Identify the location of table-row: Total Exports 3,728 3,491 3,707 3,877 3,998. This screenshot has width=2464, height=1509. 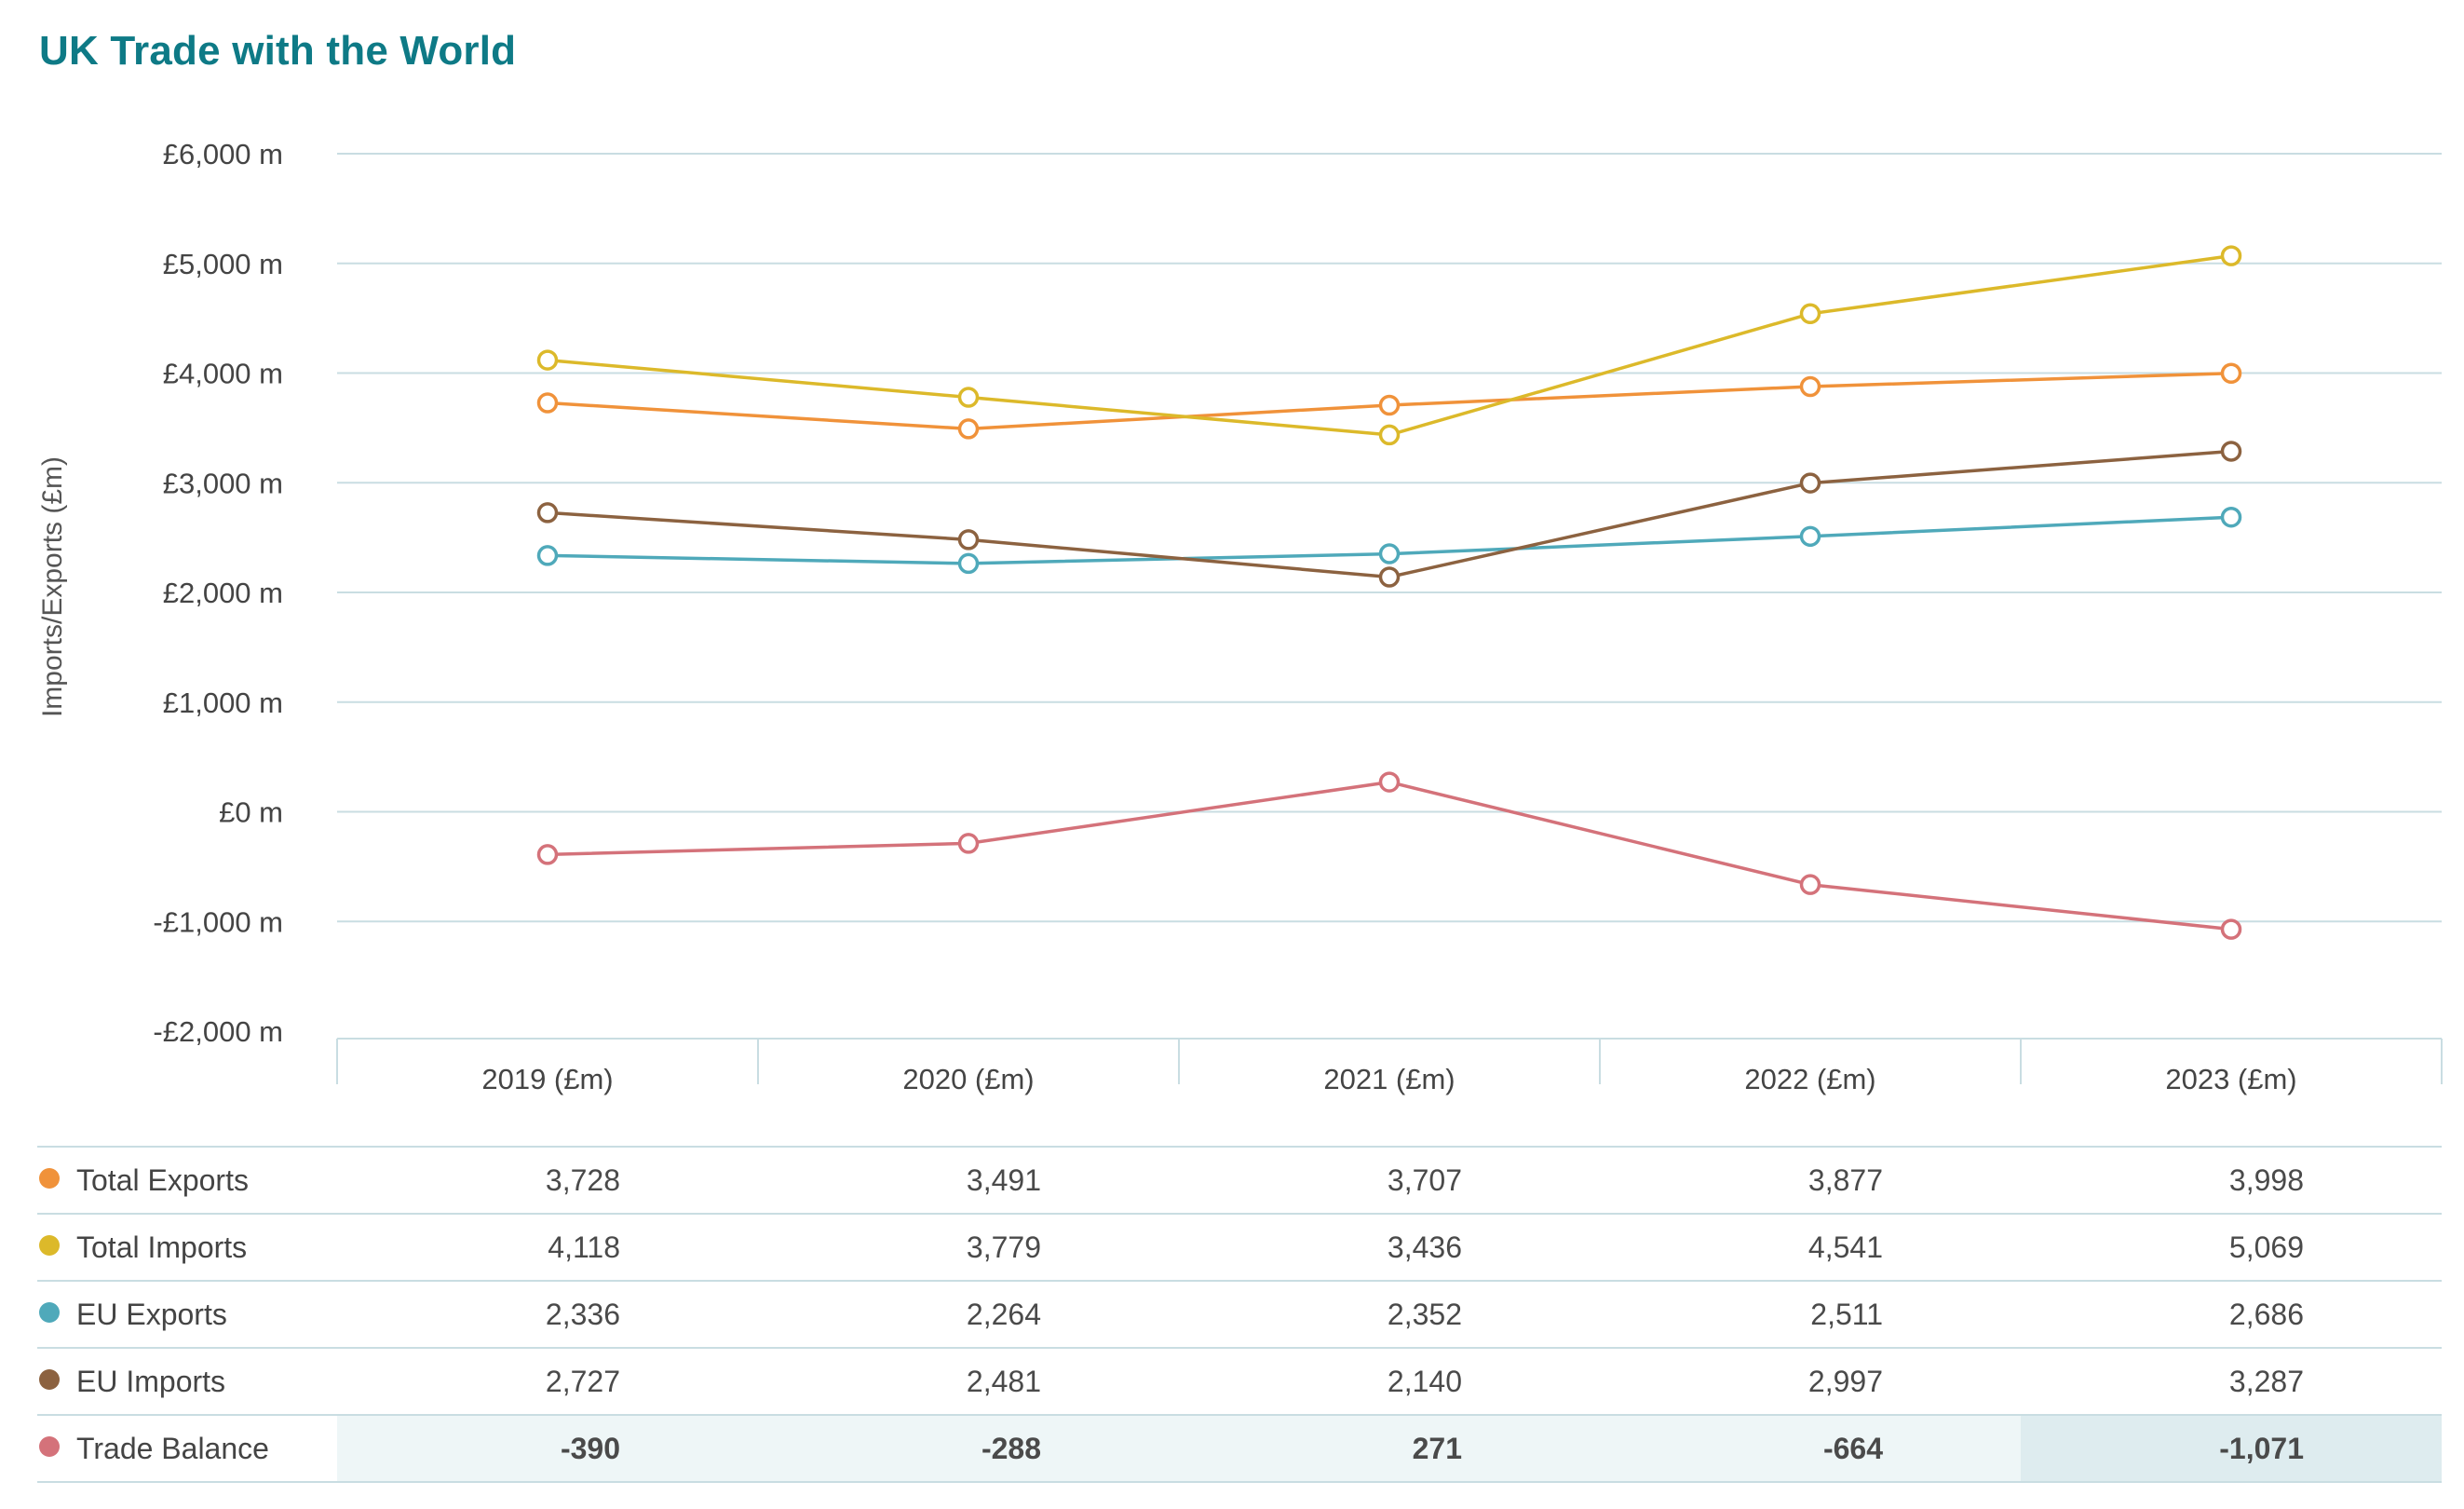
(1240, 1180).